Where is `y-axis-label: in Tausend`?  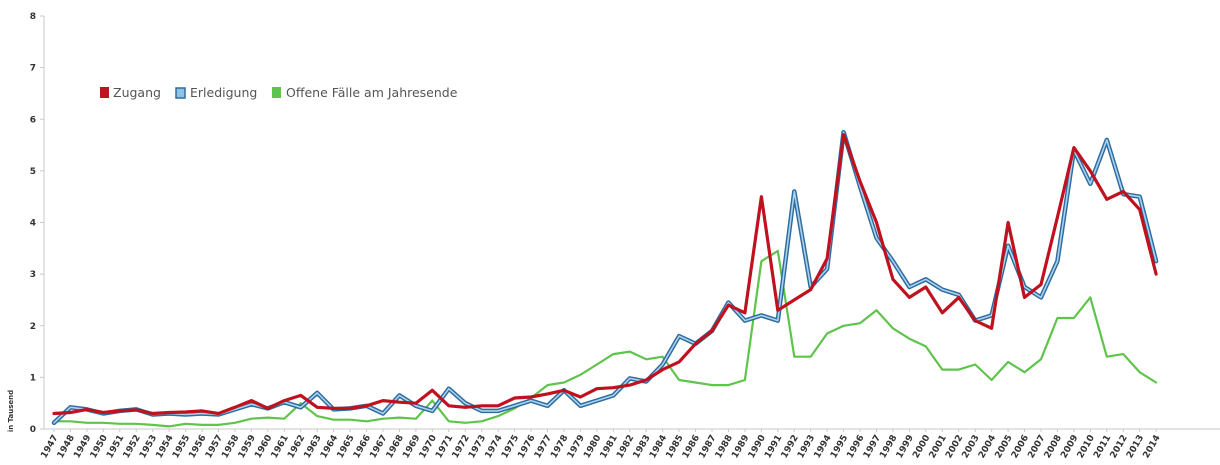 y-axis-label: in Tausend is located at coordinates (11, 411).